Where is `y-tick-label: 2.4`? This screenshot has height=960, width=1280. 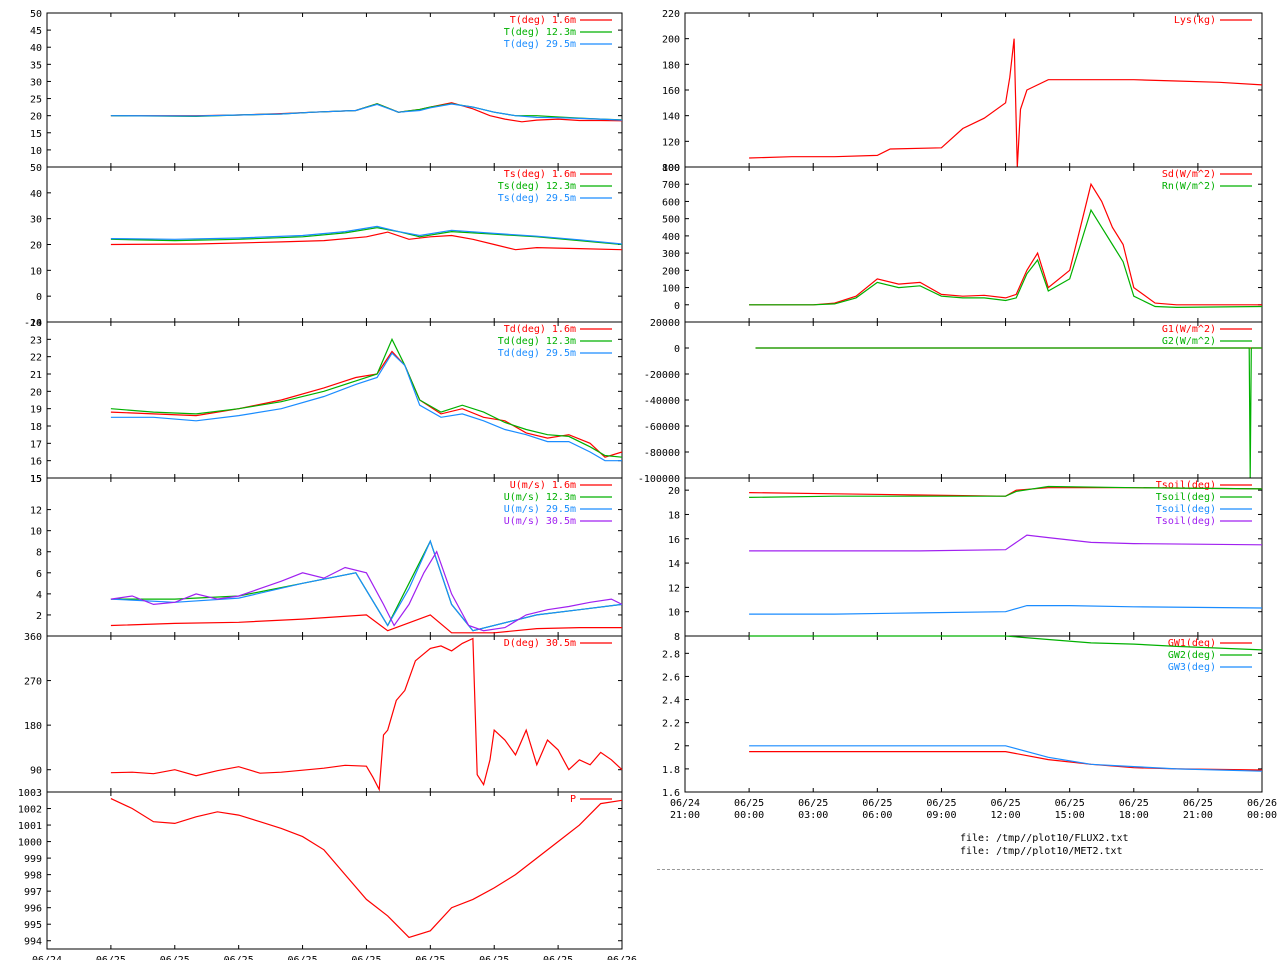 y-tick-label: 2.4 is located at coordinates (671, 701).